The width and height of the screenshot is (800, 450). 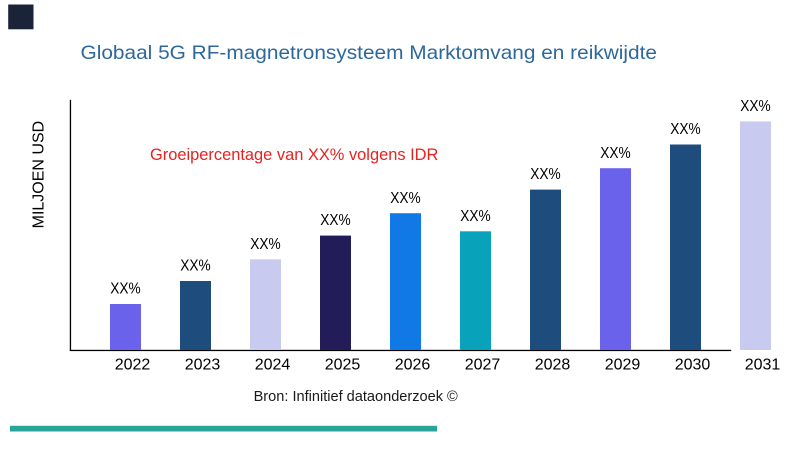 I want to click on svg-text: 2028, so click(x=553, y=365).